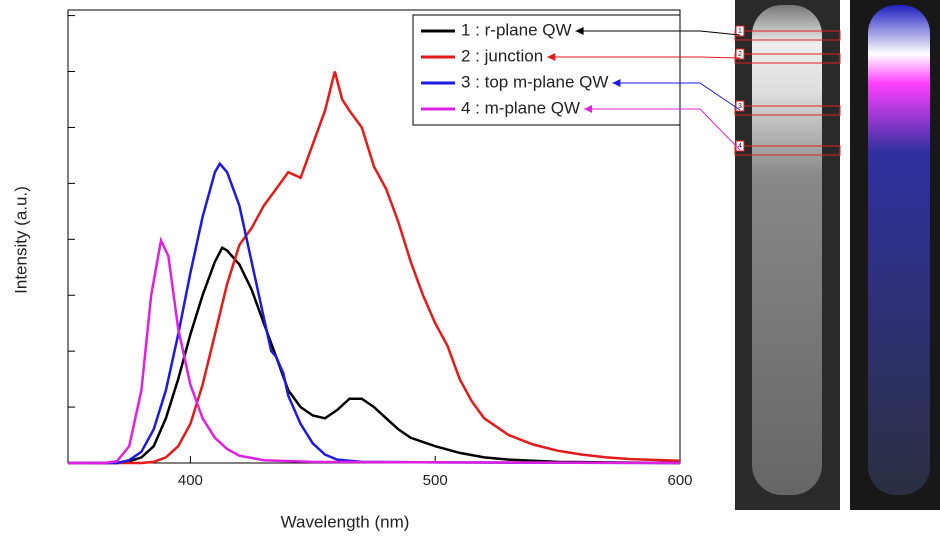  Describe the element at coordinates (679, 480) in the screenshot. I see `x-tick-label: 600` at that location.